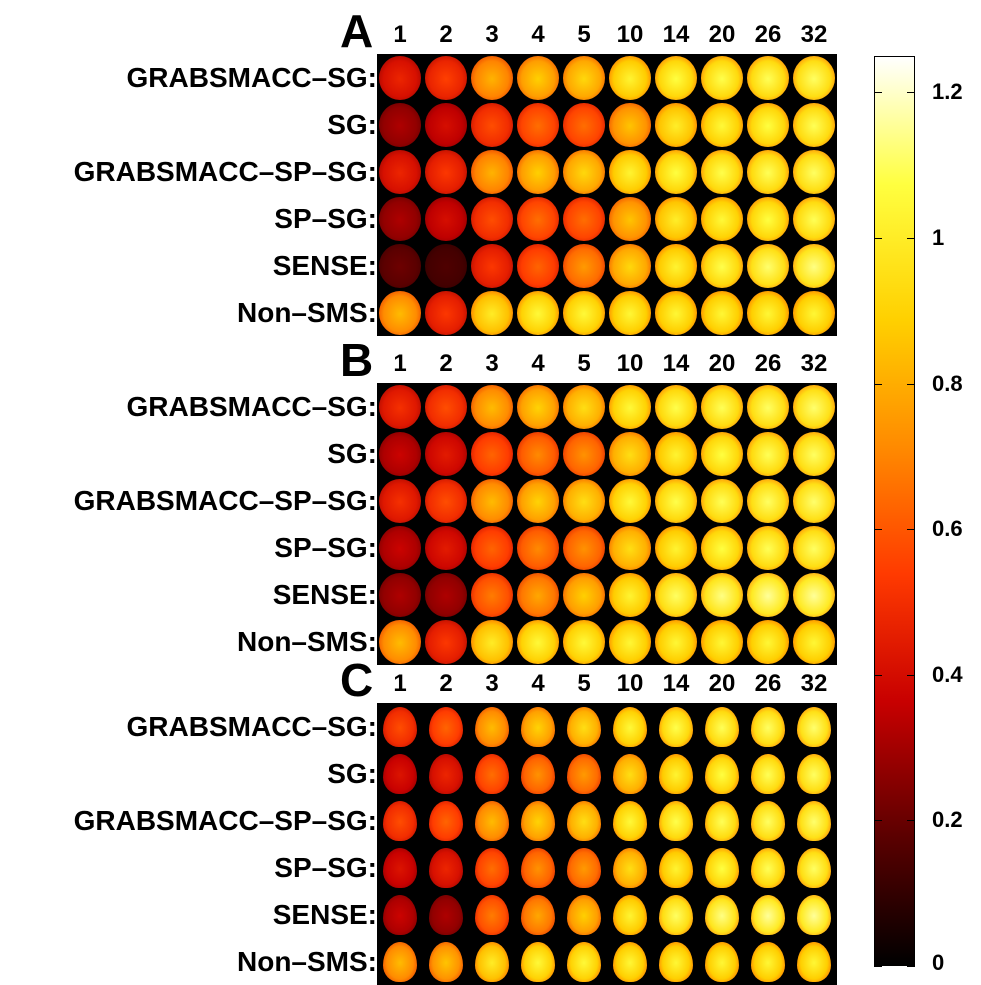  I want to click on column-label: 3, so click(492, 34).